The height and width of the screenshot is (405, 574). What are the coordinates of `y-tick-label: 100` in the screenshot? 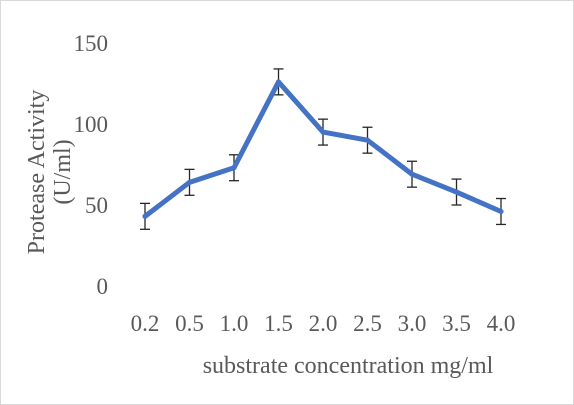 It's located at (91, 124).